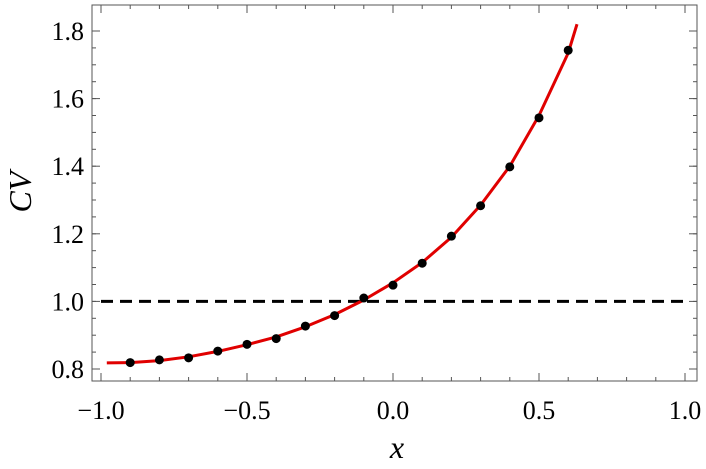 This screenshot has height=469, width=706. I want to click on y-tick-label: 1.6, so click(68, 99).